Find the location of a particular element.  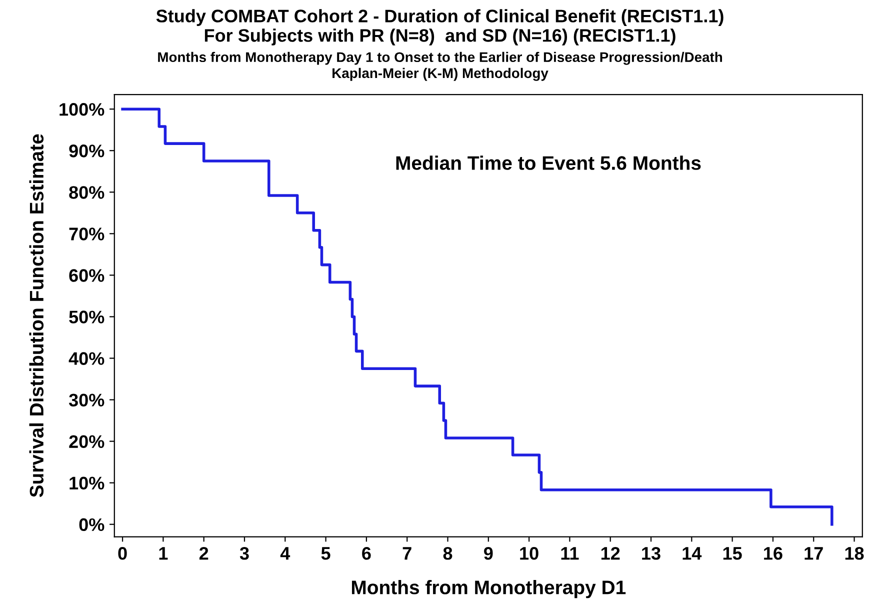

x-tick-label: 7 is located at coordinates (407, 553).